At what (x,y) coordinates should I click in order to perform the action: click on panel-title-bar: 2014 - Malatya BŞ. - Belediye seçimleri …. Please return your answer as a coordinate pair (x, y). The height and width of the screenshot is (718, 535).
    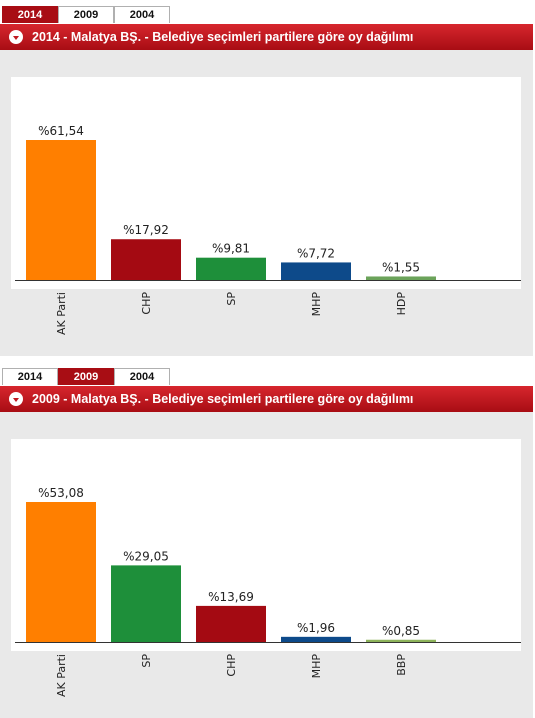
    Looking at the image, I should click on (266, 37).